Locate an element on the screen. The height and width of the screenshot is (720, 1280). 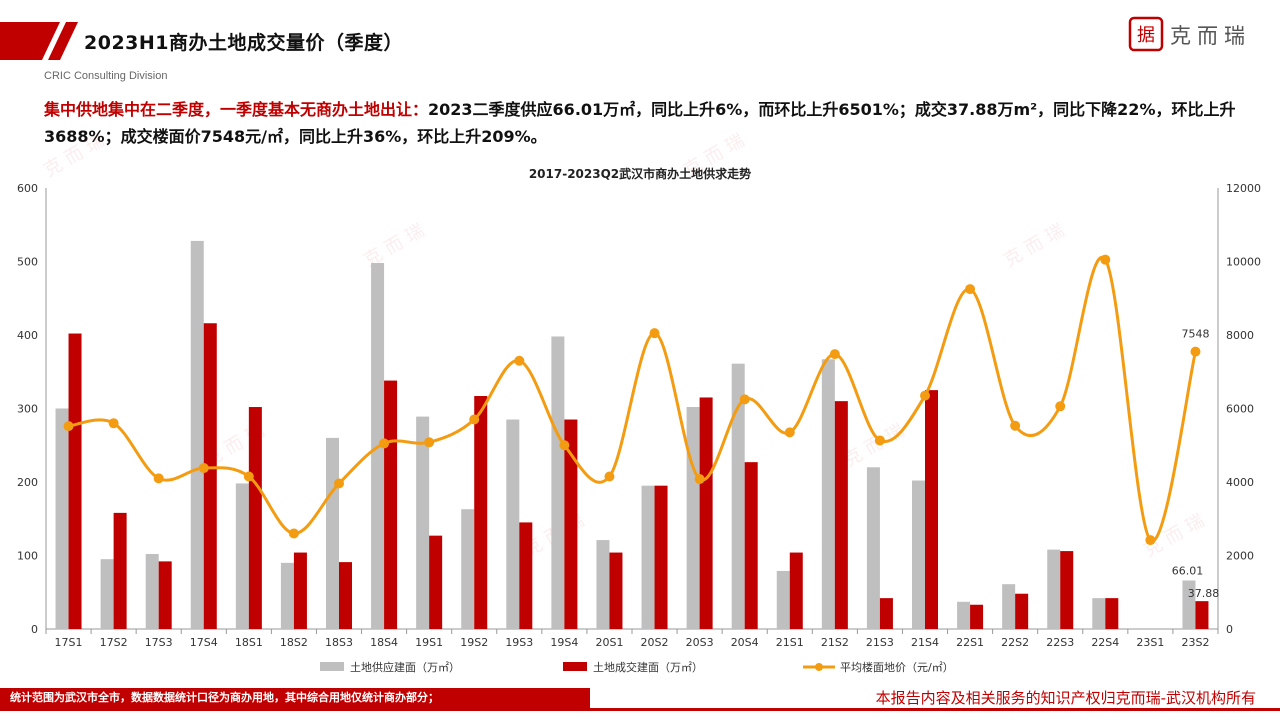
x-tick-label: 20S2 is located at coordinates (655, 642).